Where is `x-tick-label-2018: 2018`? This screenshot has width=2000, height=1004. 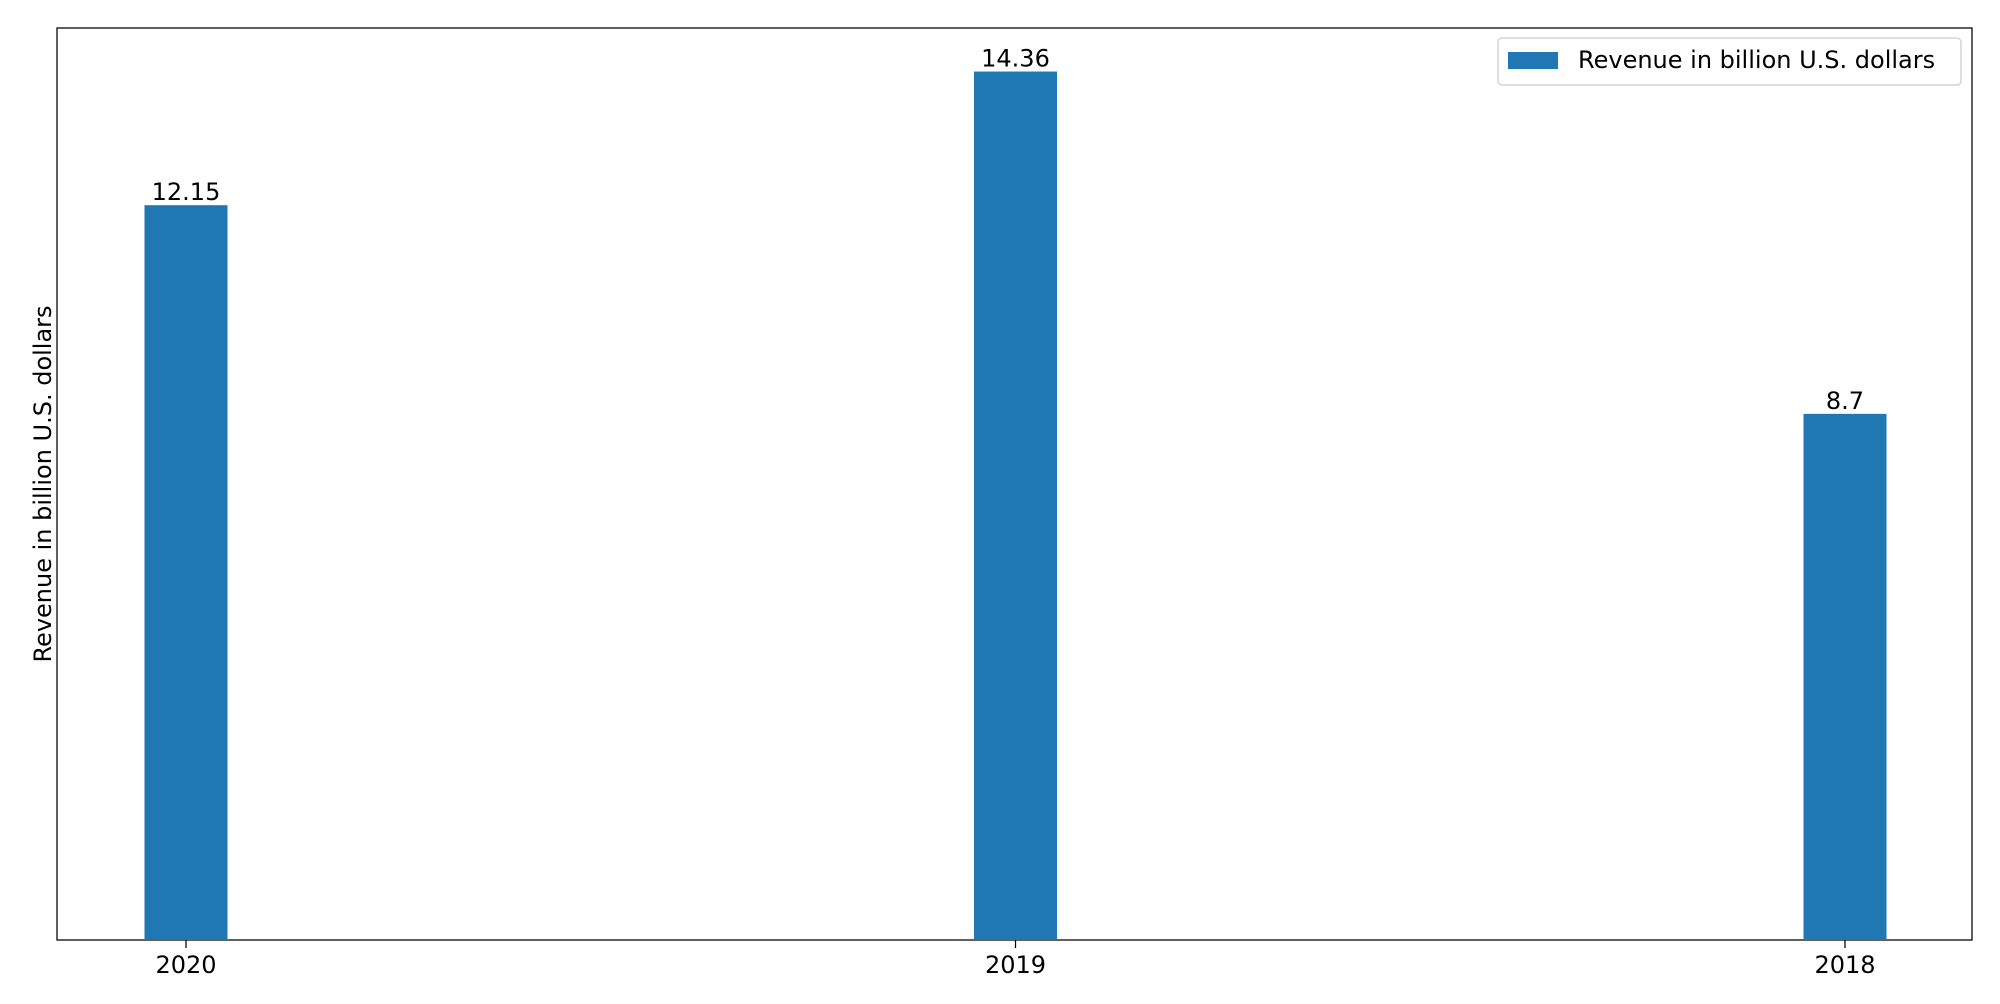 x-tick-label-2018: 2018 is located at coordinates (1844, 965).